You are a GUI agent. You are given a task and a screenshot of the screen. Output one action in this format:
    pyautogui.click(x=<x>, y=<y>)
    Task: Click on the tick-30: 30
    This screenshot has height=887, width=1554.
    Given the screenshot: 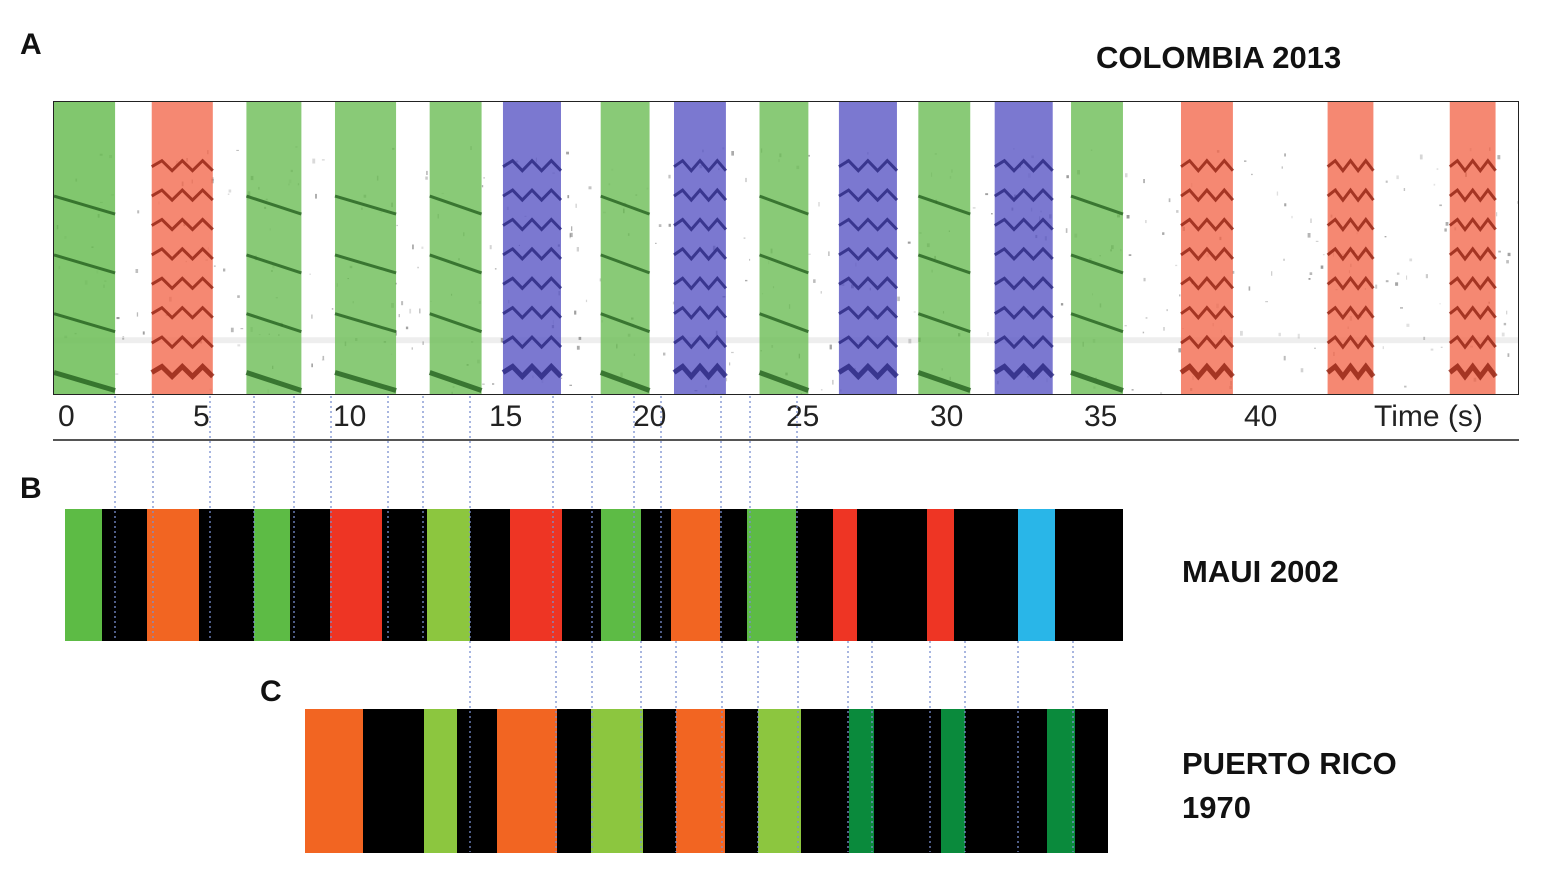 What is the action you would take?
    pyautogui.click(x=947, y=416)
    